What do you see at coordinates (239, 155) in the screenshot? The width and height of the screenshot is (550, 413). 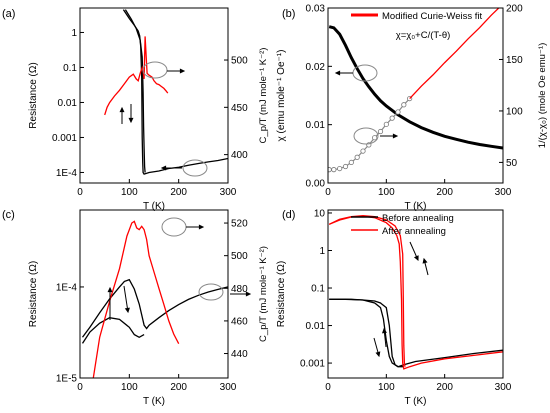 I see `y-tick-label-right: 400` at bounding box center [239, 155].